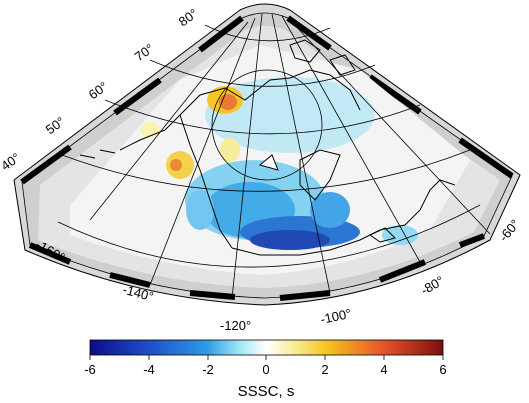 Image resolution: width=529 pixels, height=403 pixels. I want to click on colorbar-tick-m4: -4, so click(149, 369).